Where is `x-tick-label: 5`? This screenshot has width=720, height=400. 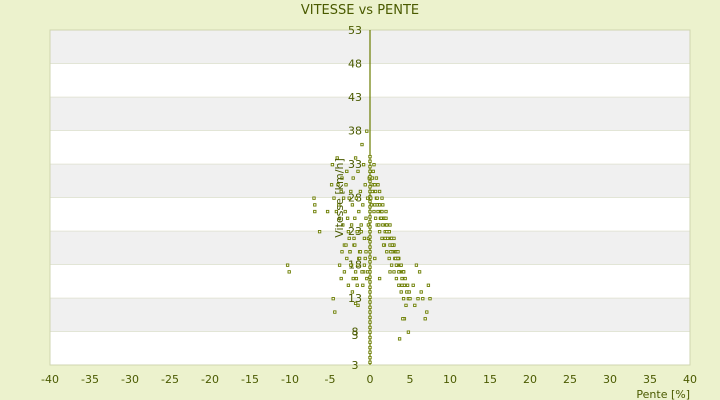
x-tick-label: 5 is located at coordinates (410, 379).